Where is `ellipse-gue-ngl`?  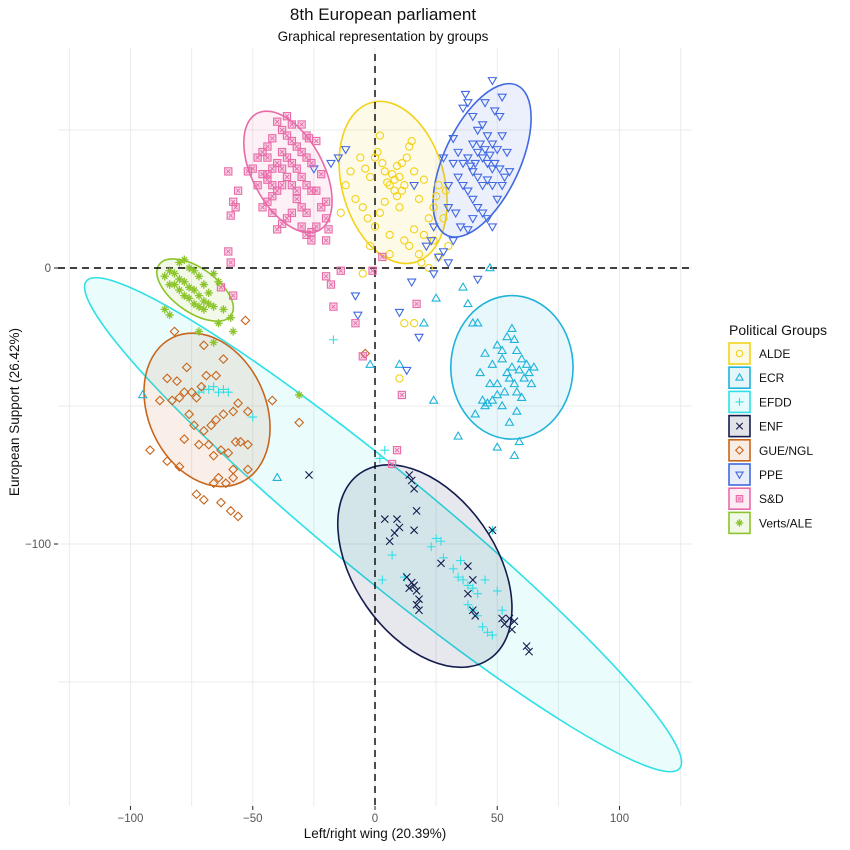 ellipse-gue-ngl is located at coordinates (207, 410).